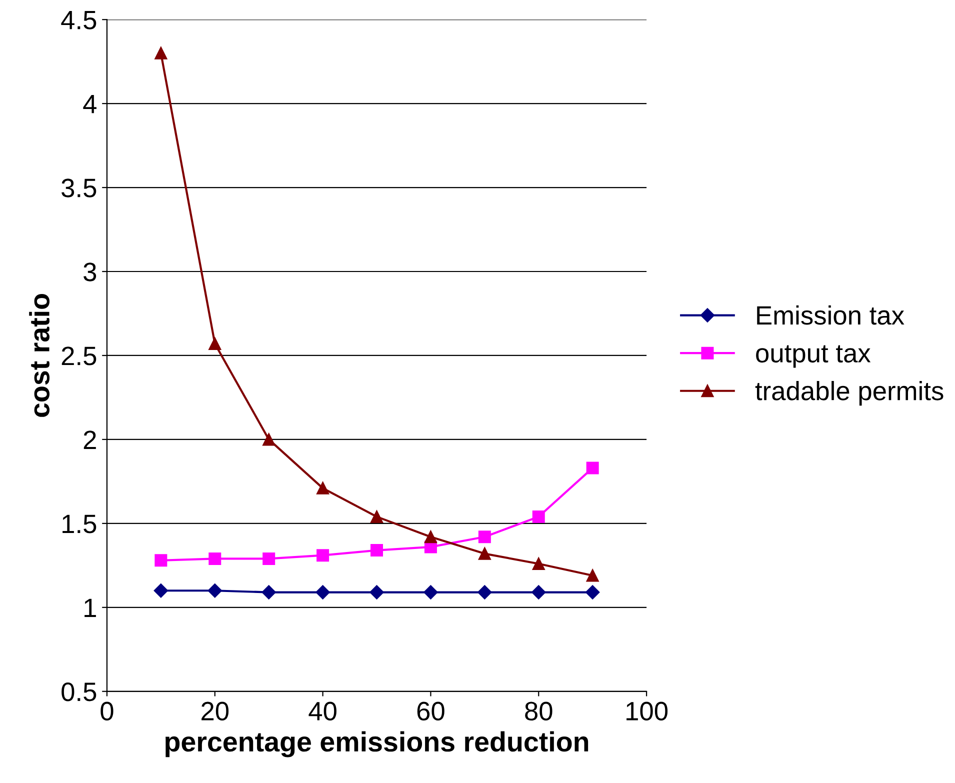  Describe the element at coordinates (90, 607) in the screenshot. I see `y-tick-label: 1` at that location.